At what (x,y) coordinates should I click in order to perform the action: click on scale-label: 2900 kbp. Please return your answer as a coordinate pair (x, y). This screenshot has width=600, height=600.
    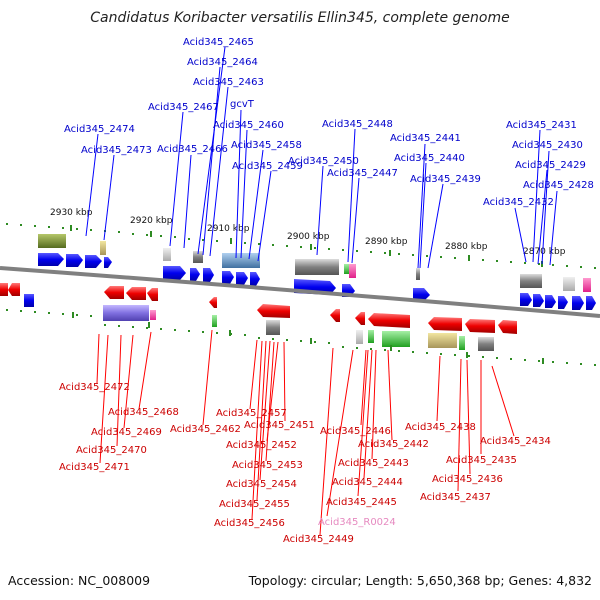
    Looking at the image, I should click on (308, 237).